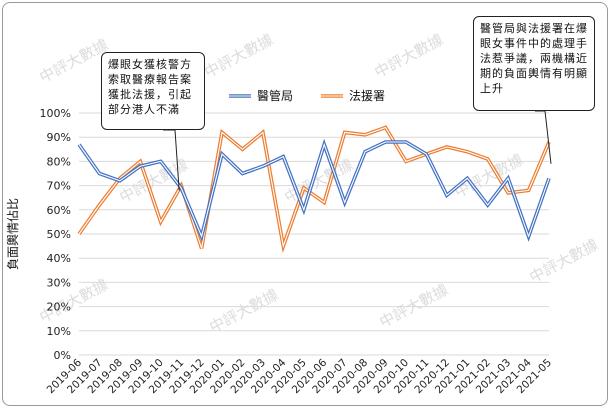 Image resolution: width=610 pixels, height=408 pixels. Describe the element at coordinates (59, 210) in the screenshot. I see `y-tick-label: 60%` at that location.